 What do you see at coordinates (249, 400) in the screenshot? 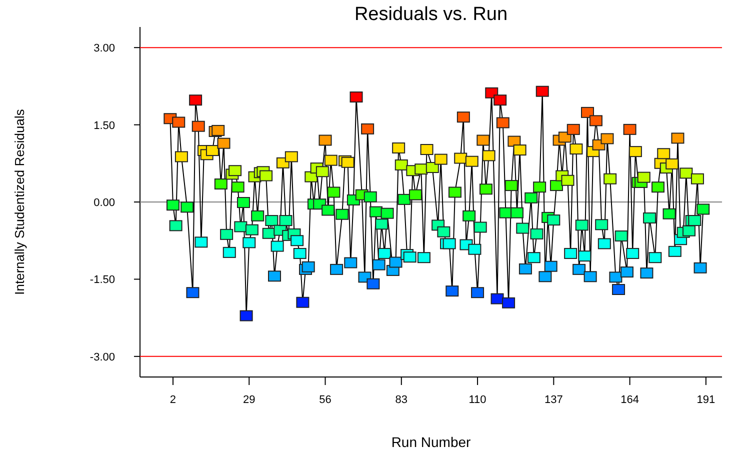
I see `x-tick-label: 29` at bounding box center [249, 400].